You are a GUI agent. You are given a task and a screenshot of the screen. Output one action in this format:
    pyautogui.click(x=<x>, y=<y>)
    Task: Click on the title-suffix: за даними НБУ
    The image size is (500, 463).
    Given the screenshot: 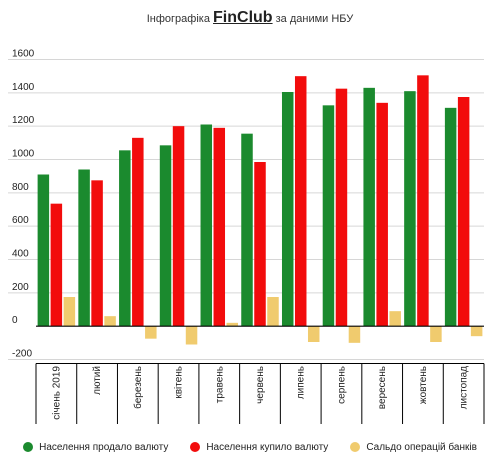 What is the action you would take?
    pyautogui.click(x=314, y=19)
    